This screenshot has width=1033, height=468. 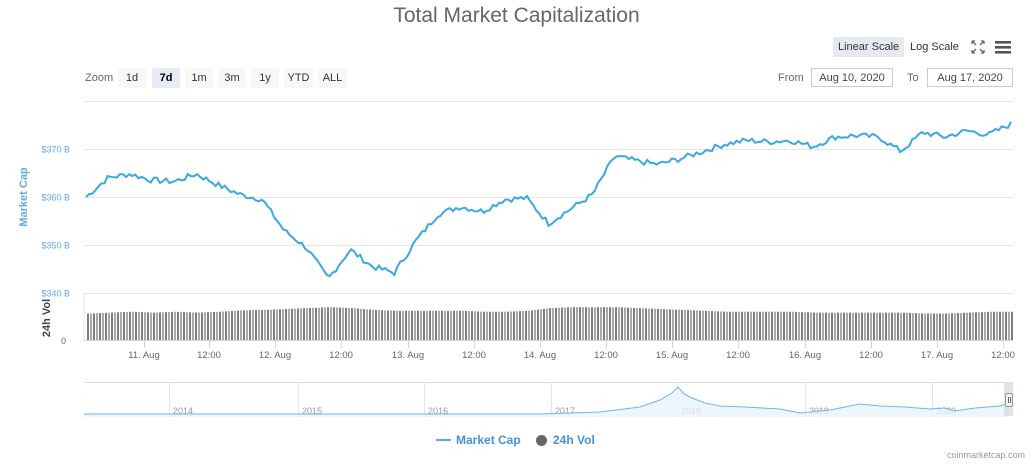 What do you see at coordinates (1009, 400) in the screenshot?
I see `navigator-handle` at bounding box center [1009, 400].